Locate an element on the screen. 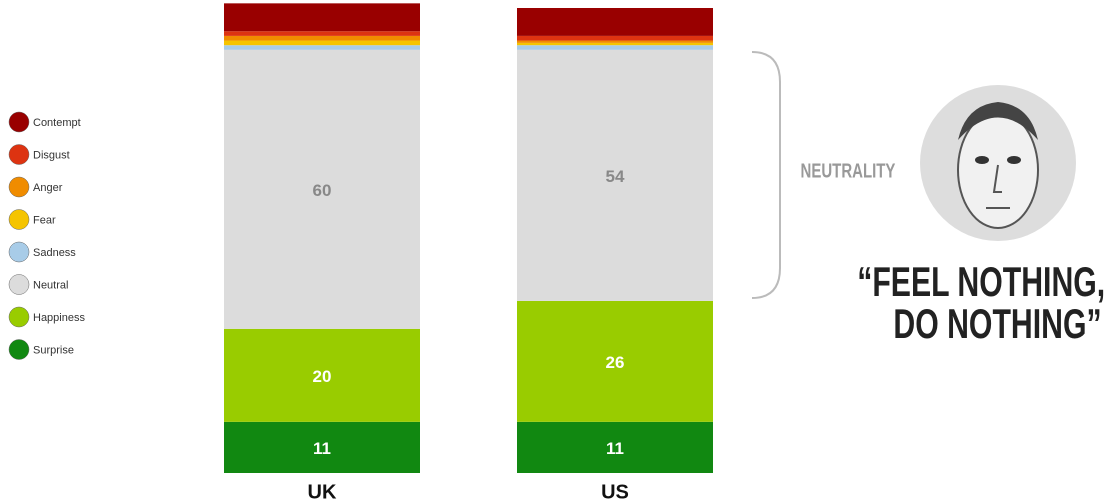 Image resolution: width=1114 pixels, height=504 pixels. legend-label: Sadness is located at coordinates (54, 253).